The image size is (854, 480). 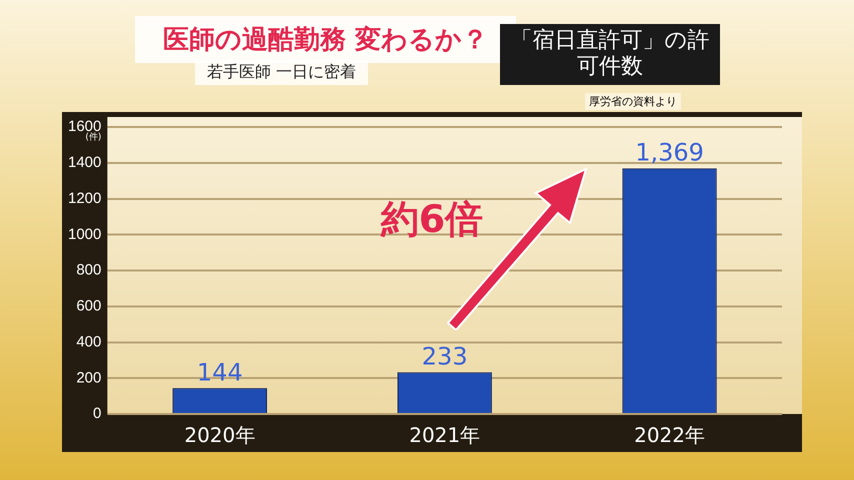 What do you see at coordinates (89, 341) in the screenshot?
I see `y-tick-label: 400` at bounding box center [89, 341].